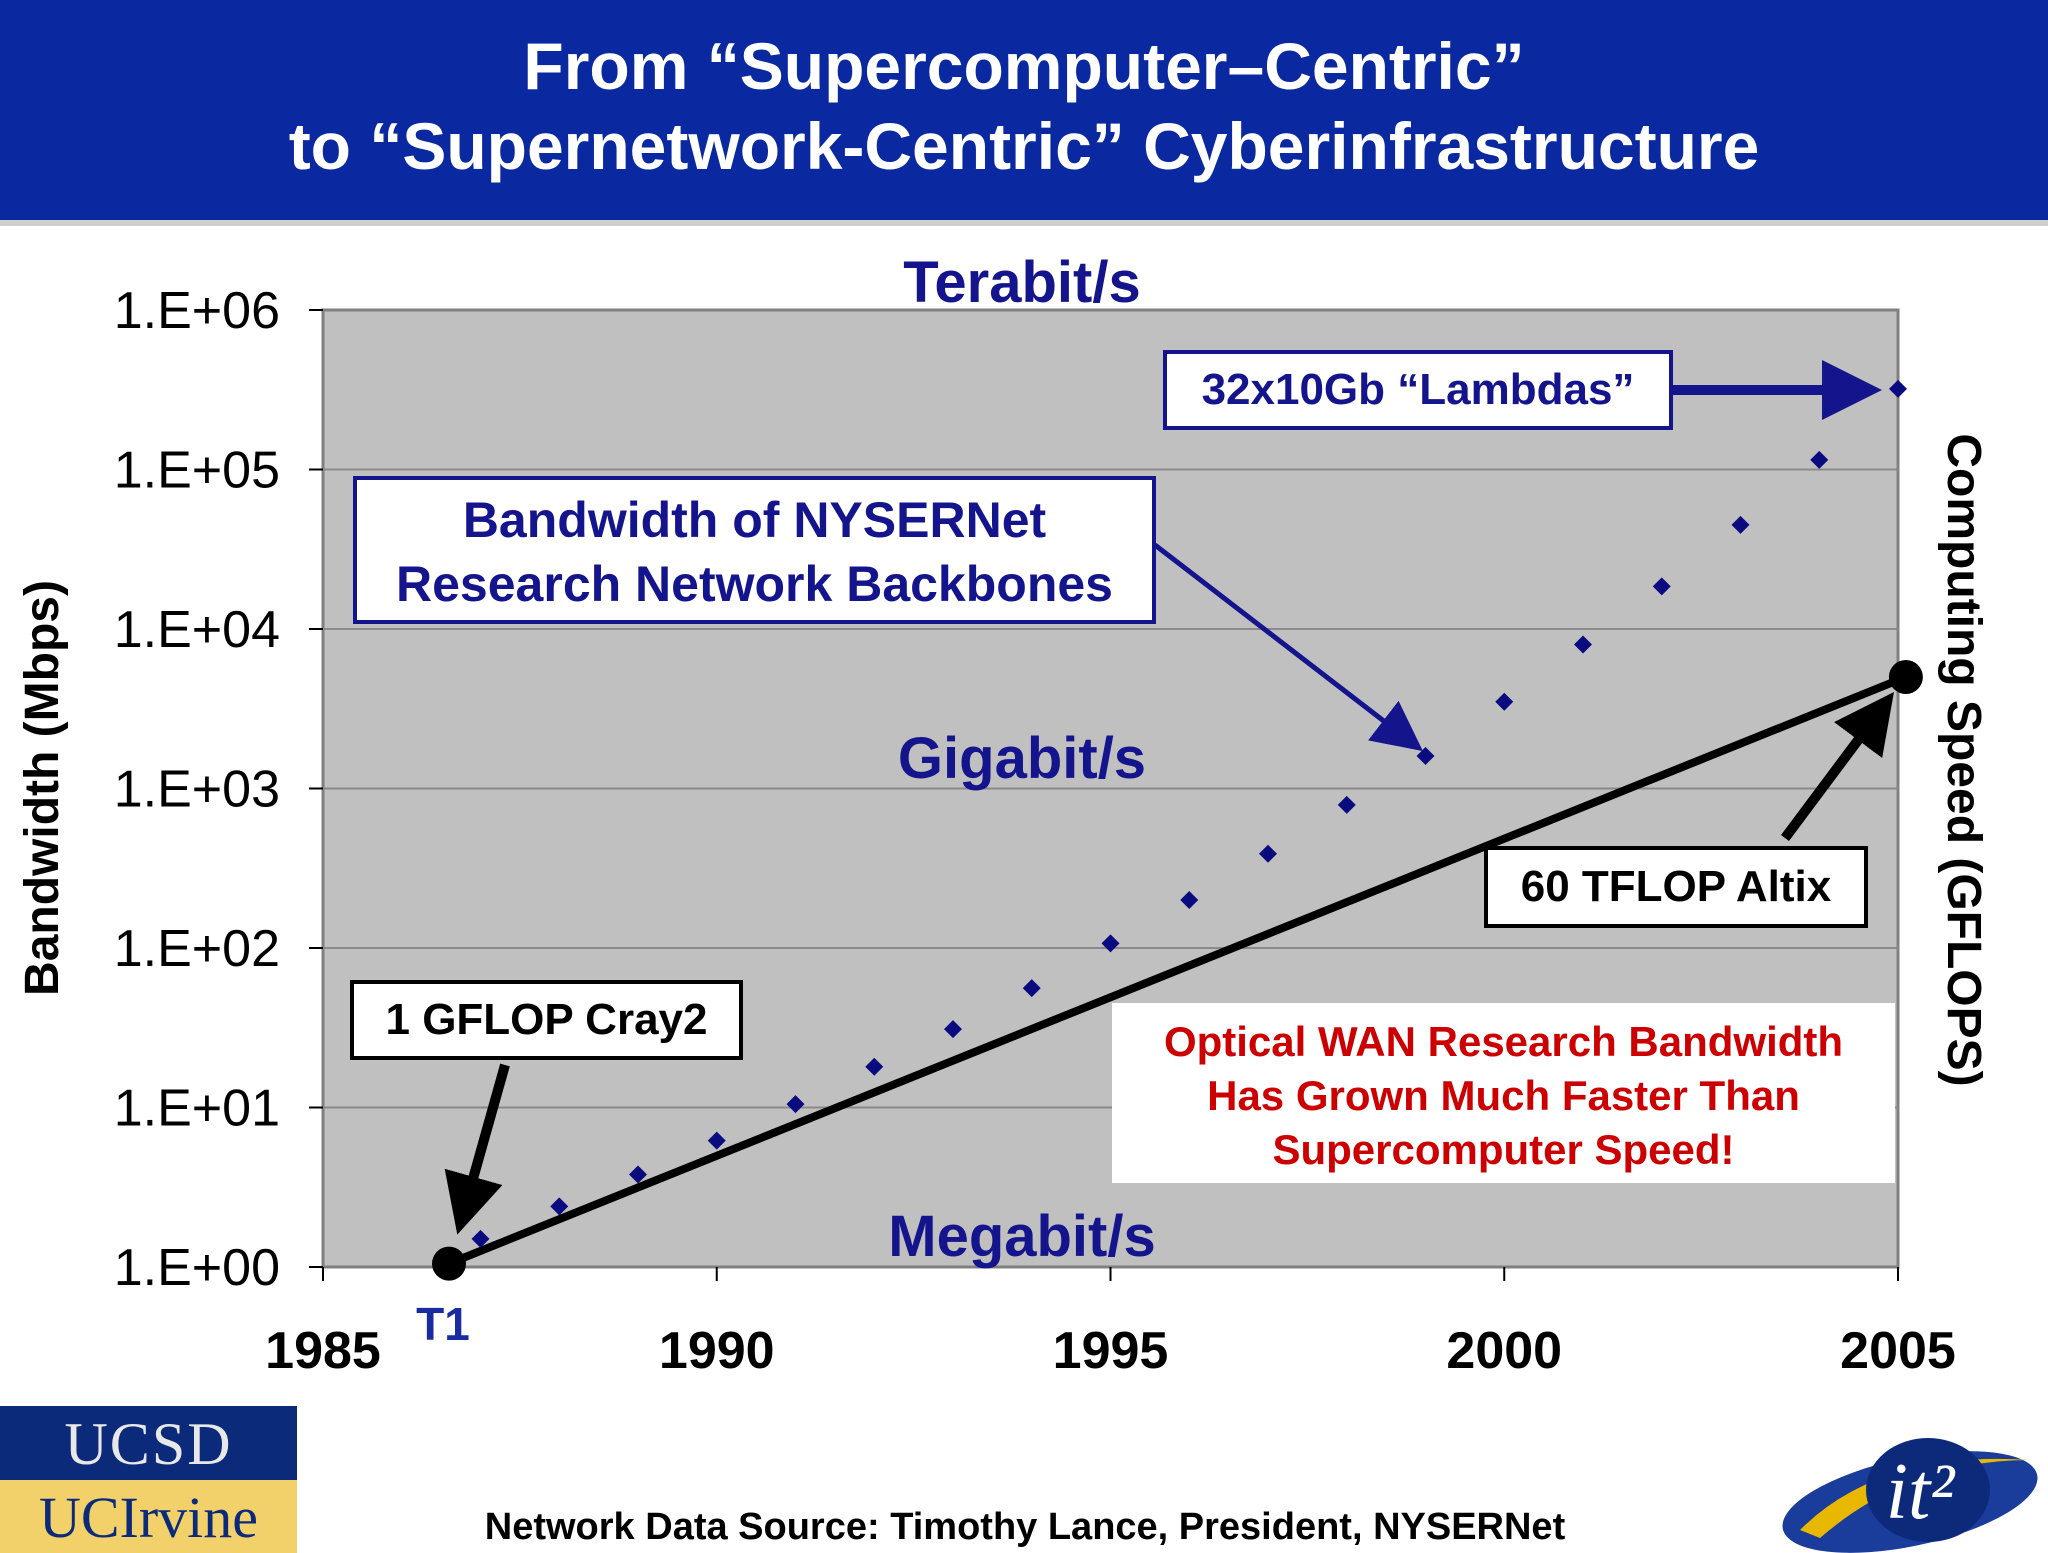 The height and width of the screenshot is (1553, 2048). Describe the element at coordinates (197, 471) in the screenshot. I see `y-tick-label: 1.E+05` at that location.